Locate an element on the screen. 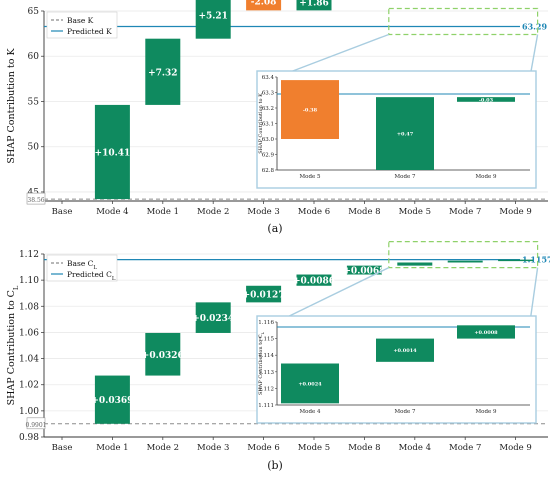 The height and width of the screenshot is (479, 550). inset-bar-label: -0.38 is located at coordinates (310, 111).